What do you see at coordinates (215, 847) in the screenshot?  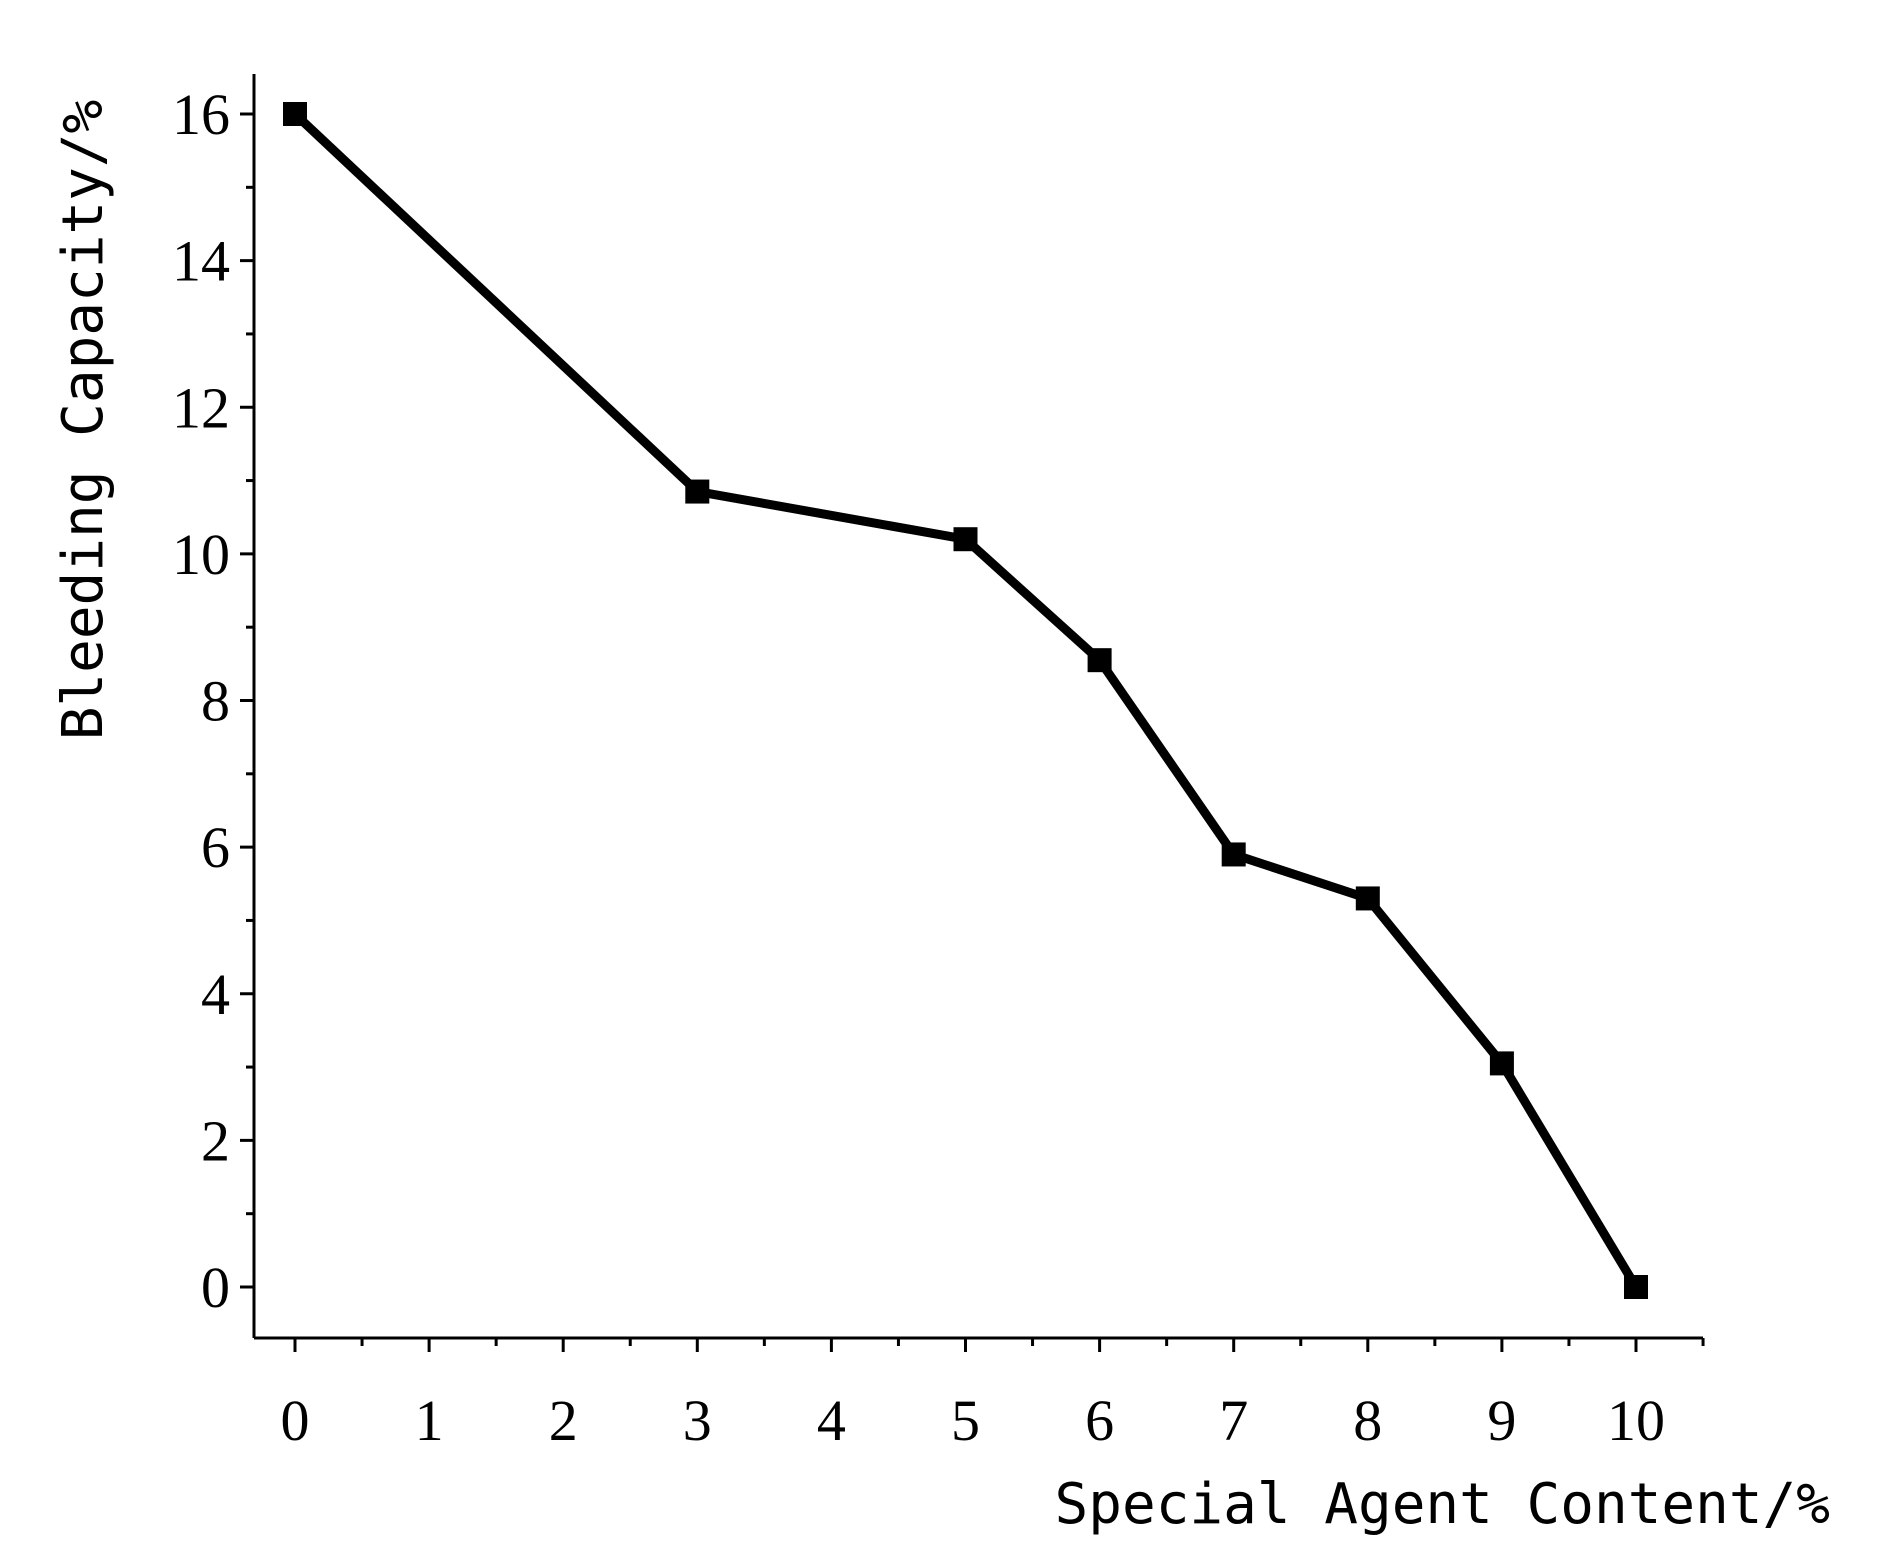 I see `y-tick-label: 6` at bounding box center [215, 847].